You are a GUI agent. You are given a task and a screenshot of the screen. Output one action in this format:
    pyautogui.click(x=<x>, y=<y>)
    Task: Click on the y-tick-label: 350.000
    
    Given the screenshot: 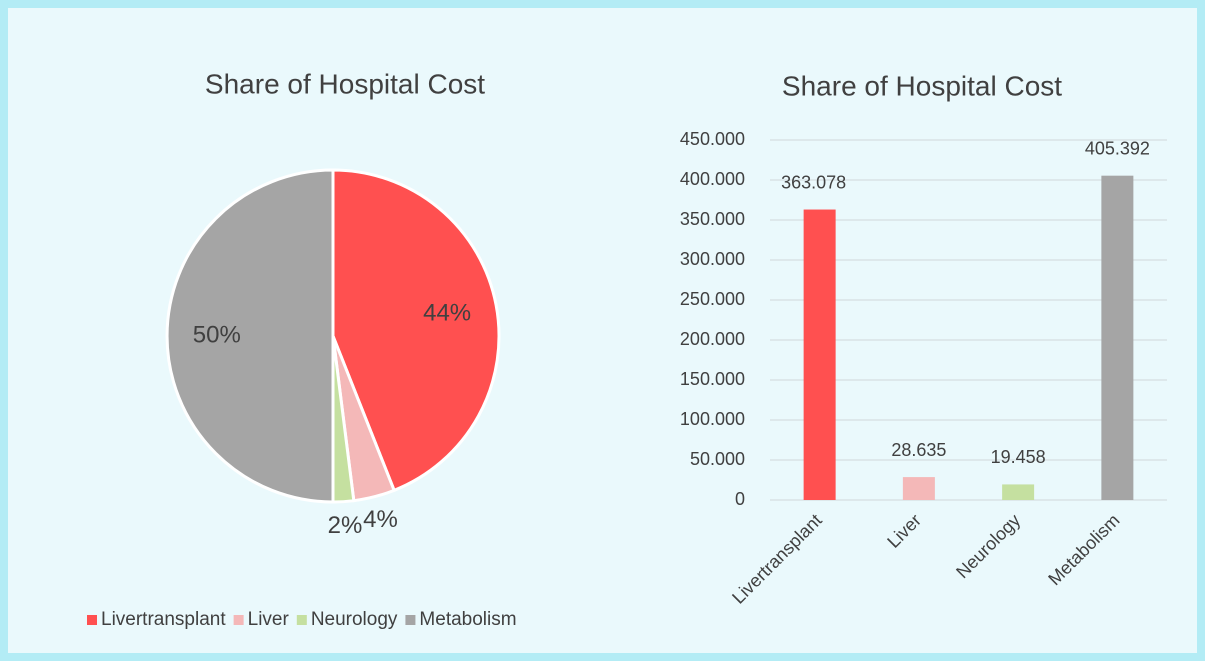 What is the action you would take?
    pyautogui.click(x=712, y=219)
    